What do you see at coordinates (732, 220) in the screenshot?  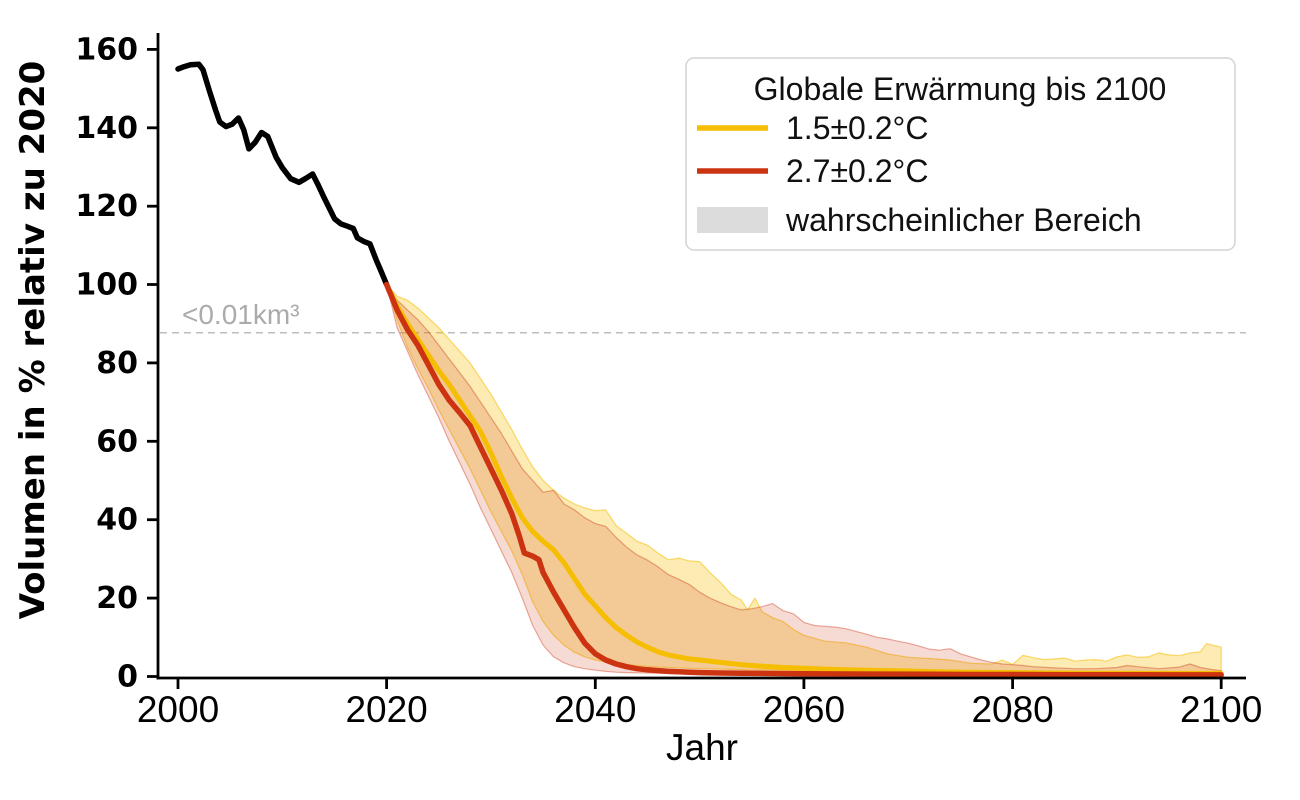 I see `legend-swatch-patch` at bounding box center [732, 220].